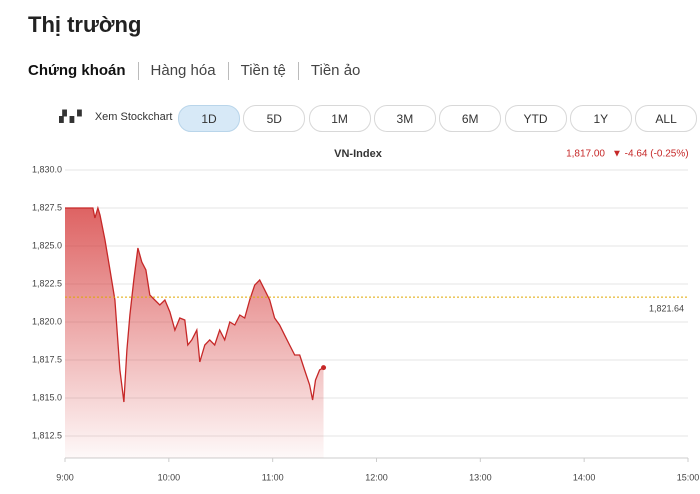  I want to click on x-tick-label: 13:00, so click(480, 477).